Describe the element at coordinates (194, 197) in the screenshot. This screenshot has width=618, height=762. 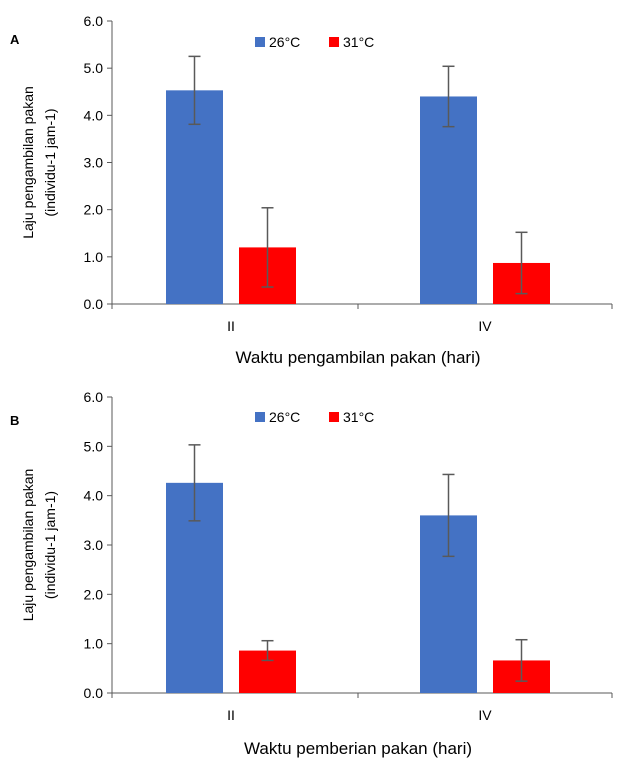
I see `bar-26C-II` at that location.